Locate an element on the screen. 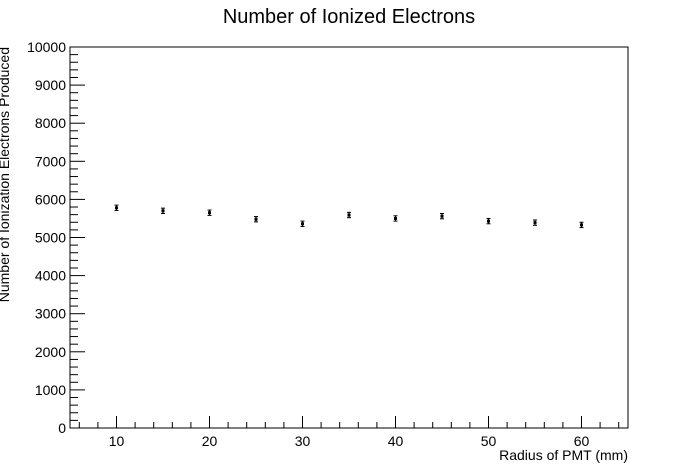 The height and width of the screenshot is (476, 698). y-tick-label: 9000 is located at coordinates (50, 85).